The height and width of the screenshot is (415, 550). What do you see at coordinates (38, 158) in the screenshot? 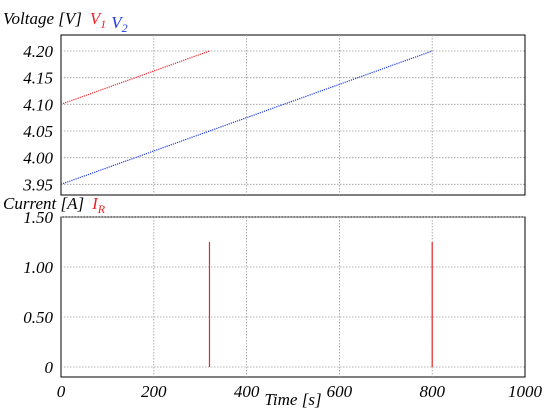
I see `y-tick-label: 4.00` at bounding box center [38, 158].